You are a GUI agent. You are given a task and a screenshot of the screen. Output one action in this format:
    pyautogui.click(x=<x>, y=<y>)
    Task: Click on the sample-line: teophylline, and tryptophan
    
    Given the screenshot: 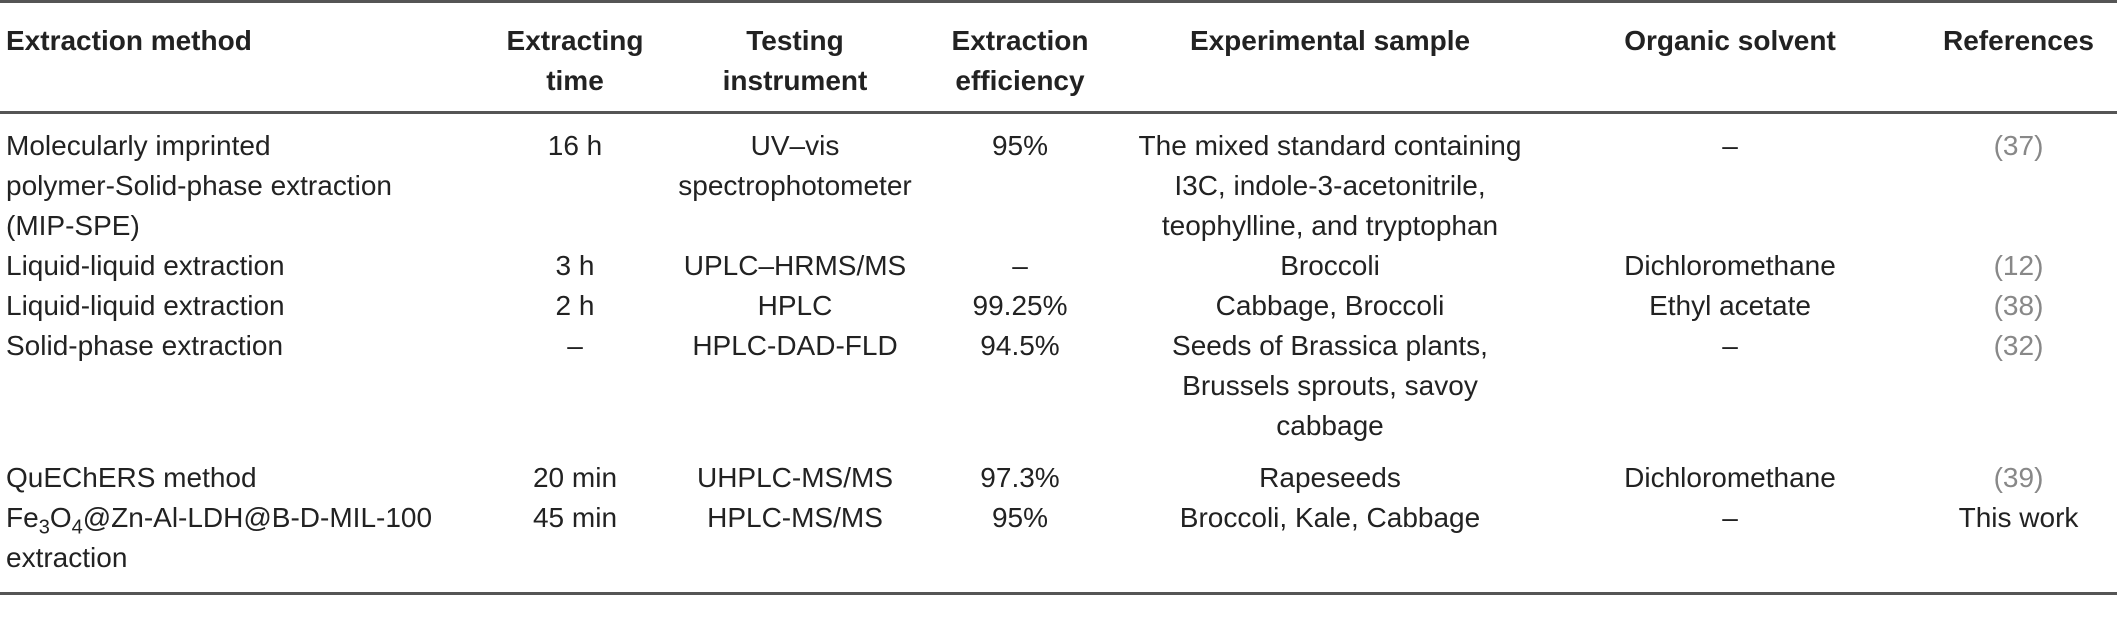 What is the action you would take?
    pyautogui.click(x=1330, y=225)
    